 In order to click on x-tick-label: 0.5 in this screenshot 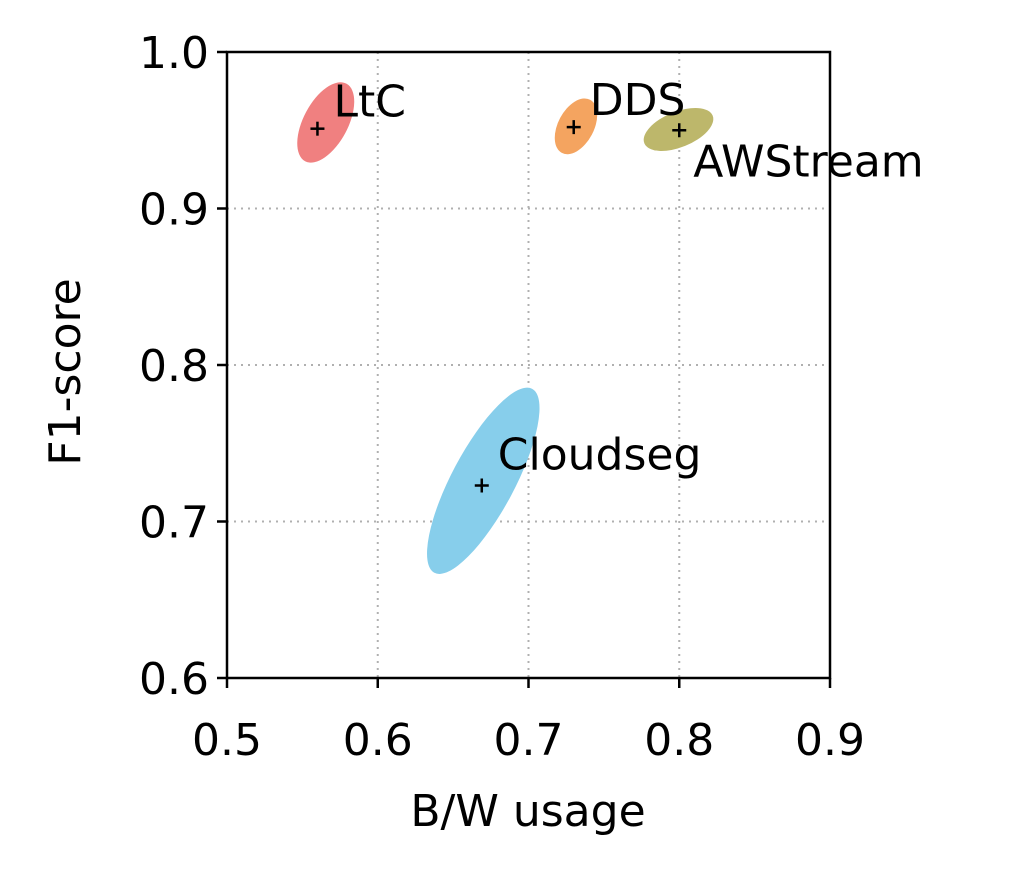, I will do `click(227, 740)`.